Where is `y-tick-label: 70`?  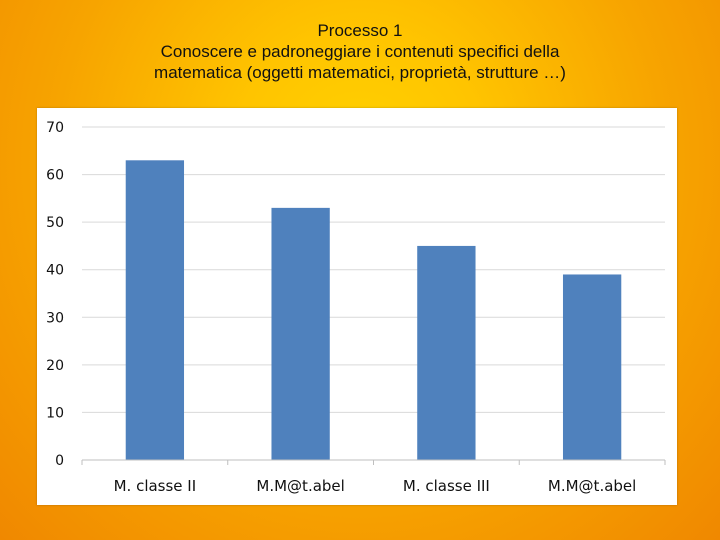 y-tick-label: 70 is located at coordinates (55, 128).